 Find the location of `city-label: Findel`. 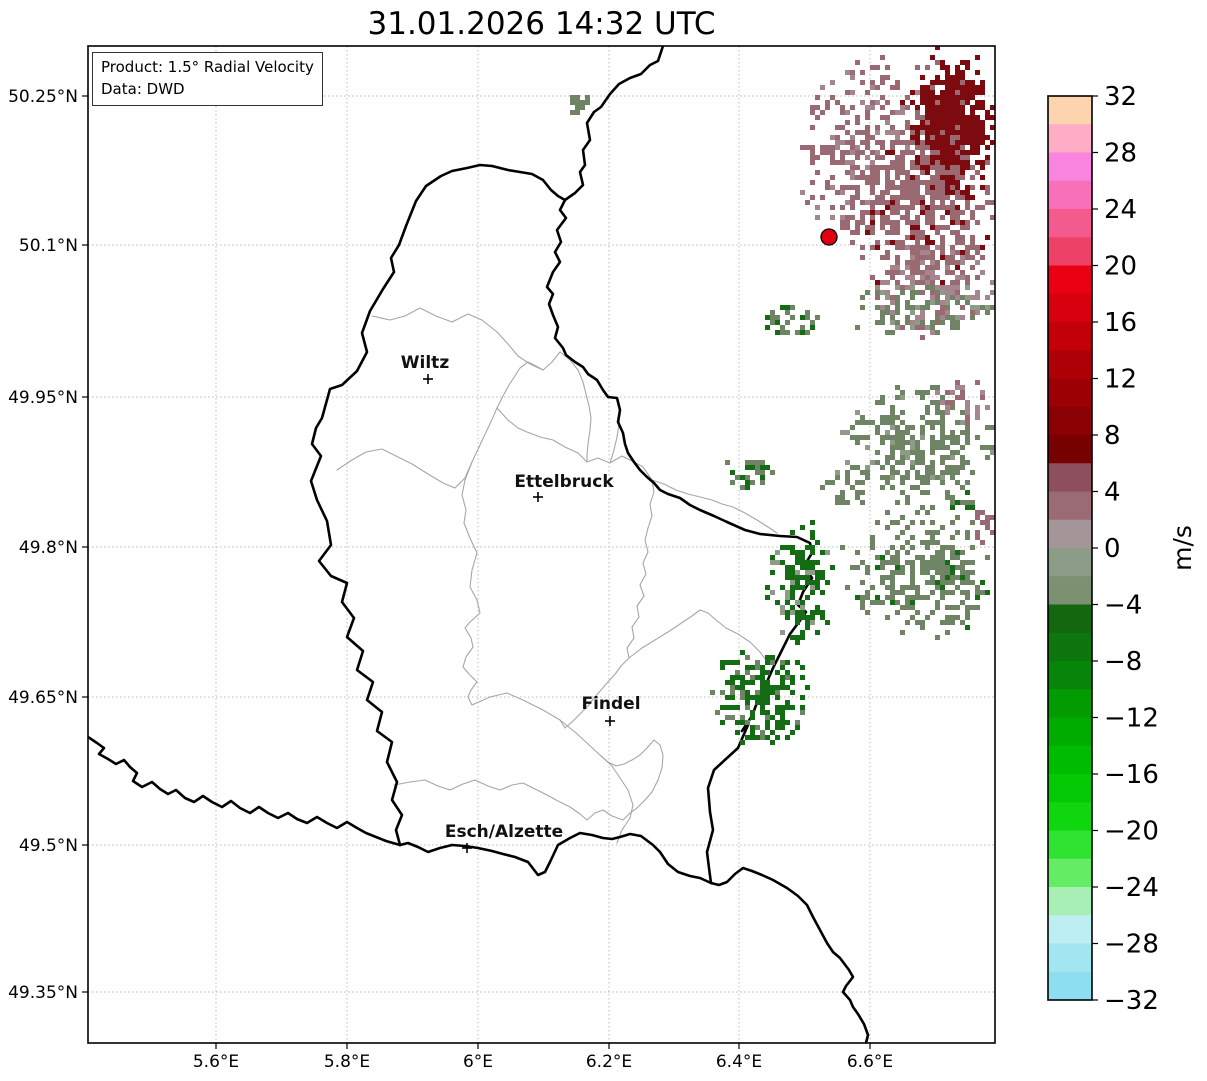

city-label: Findel is located at coordinates (610, 704).